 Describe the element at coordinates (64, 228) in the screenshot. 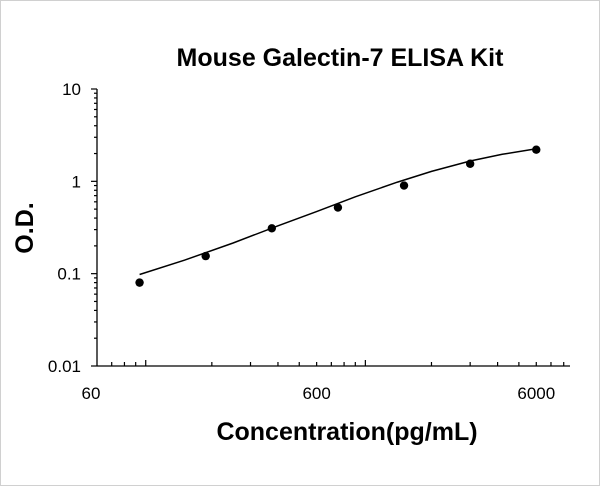

I see `y-axis-tick-labels: 10 1 0.1 0.01` at that location.